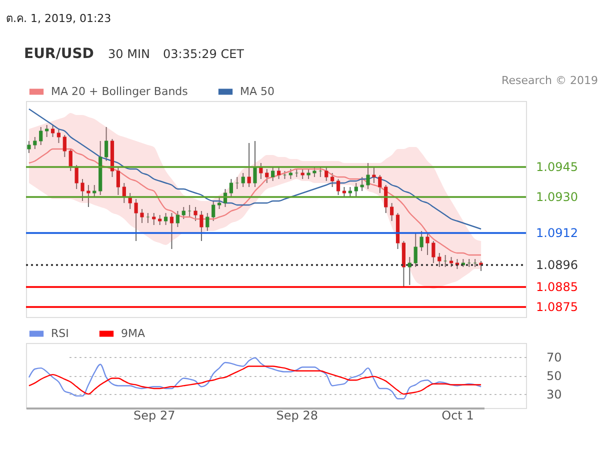  What do you see at coordinates (550, 80) in the screenshot?
I see `text: Research © 2019` at bounding box center [550, 80].